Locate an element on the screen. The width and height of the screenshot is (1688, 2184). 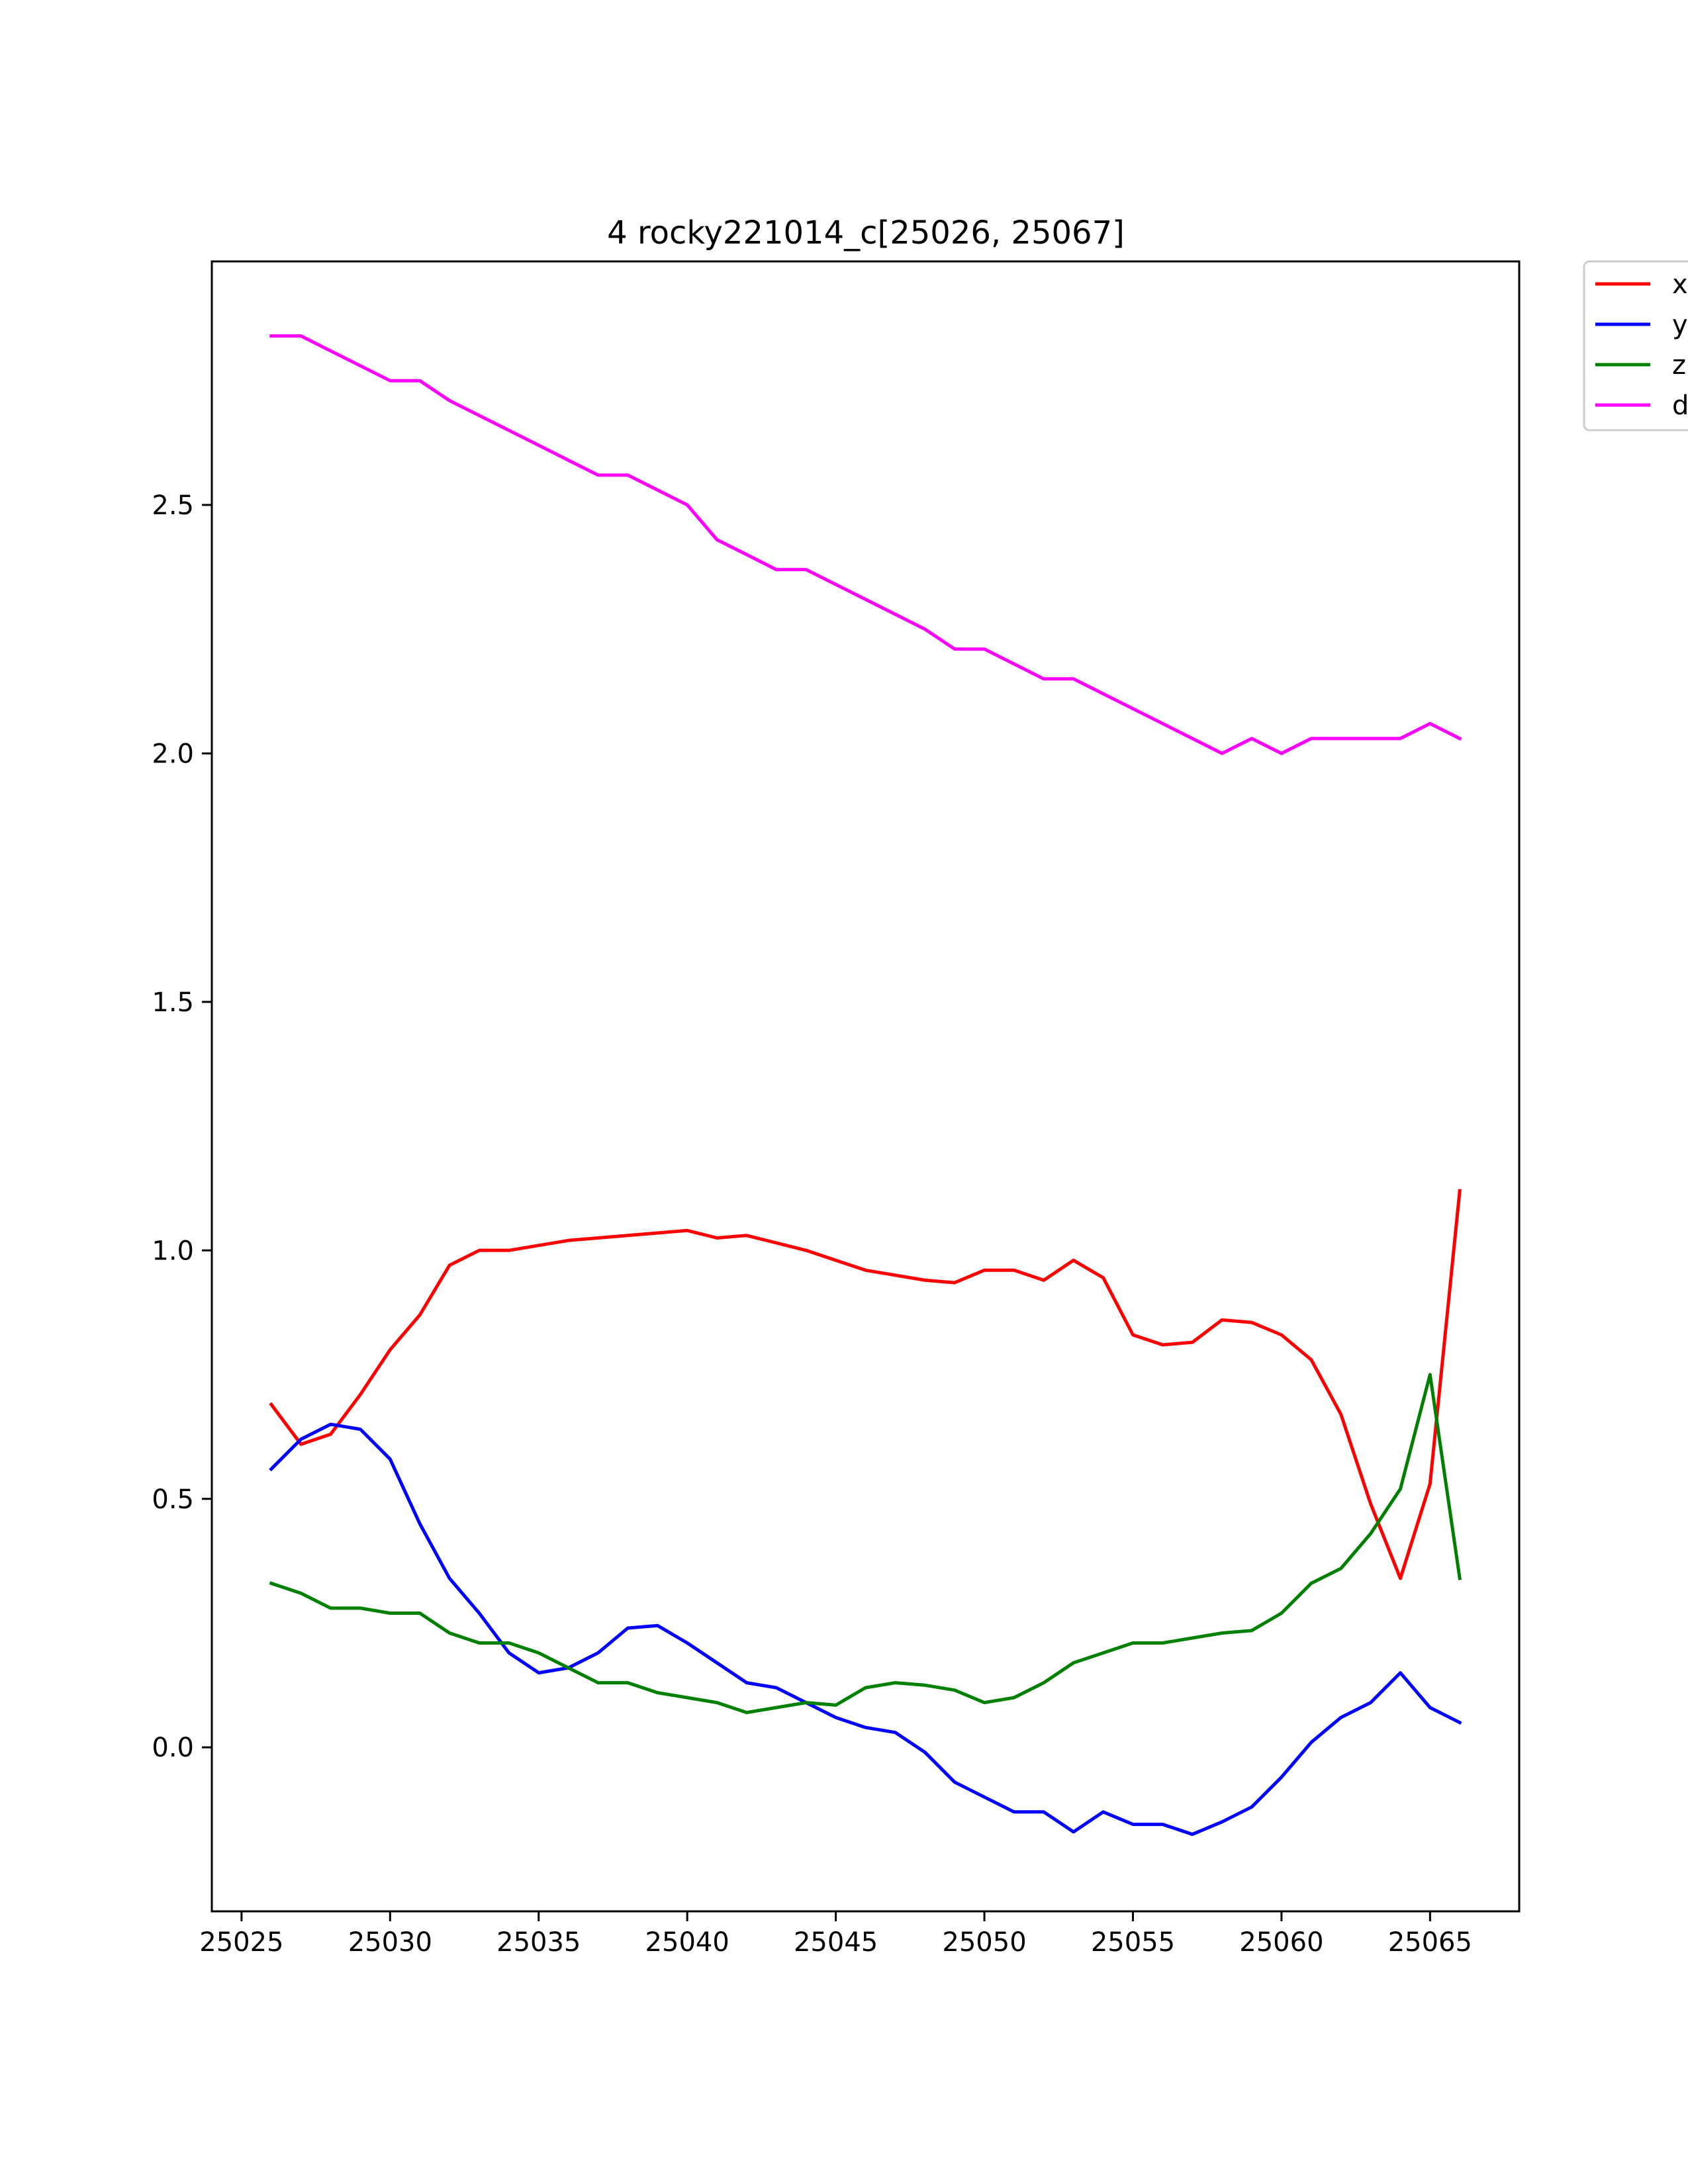
x-tick-label: 25065 is located at coordinates (1430, 1942).